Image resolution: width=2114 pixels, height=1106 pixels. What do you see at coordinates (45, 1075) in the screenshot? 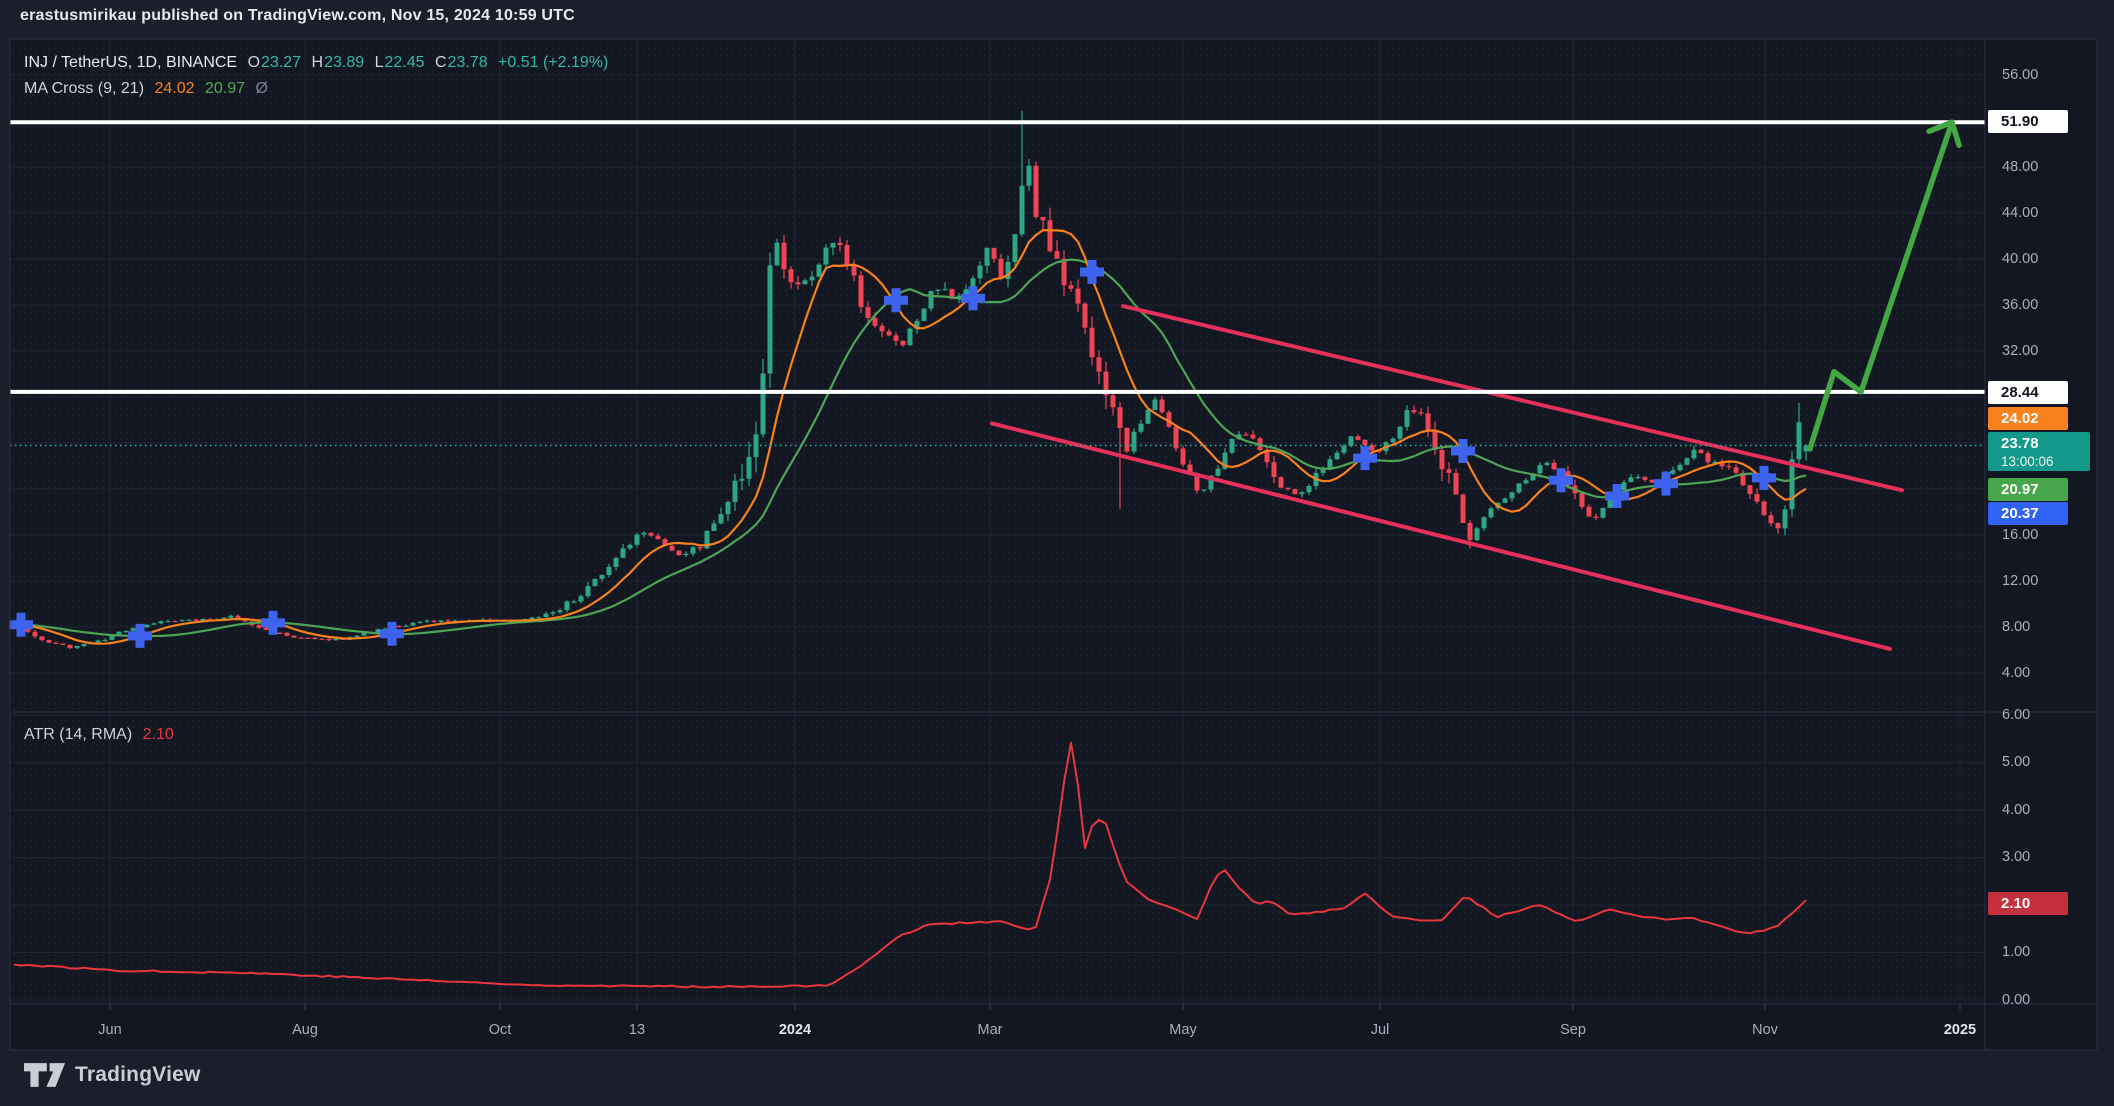
I see `tradingview-logo-icon` at bounding box center [45, 1075].